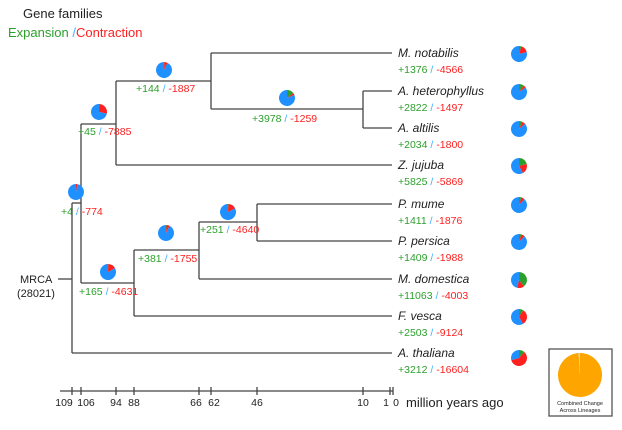 The width and height of the screenshot is (622, 430). What do you see at coordinates (74, 32) in the screenshot?
I see `legend-sep: /` at bounding box center [74, 32].